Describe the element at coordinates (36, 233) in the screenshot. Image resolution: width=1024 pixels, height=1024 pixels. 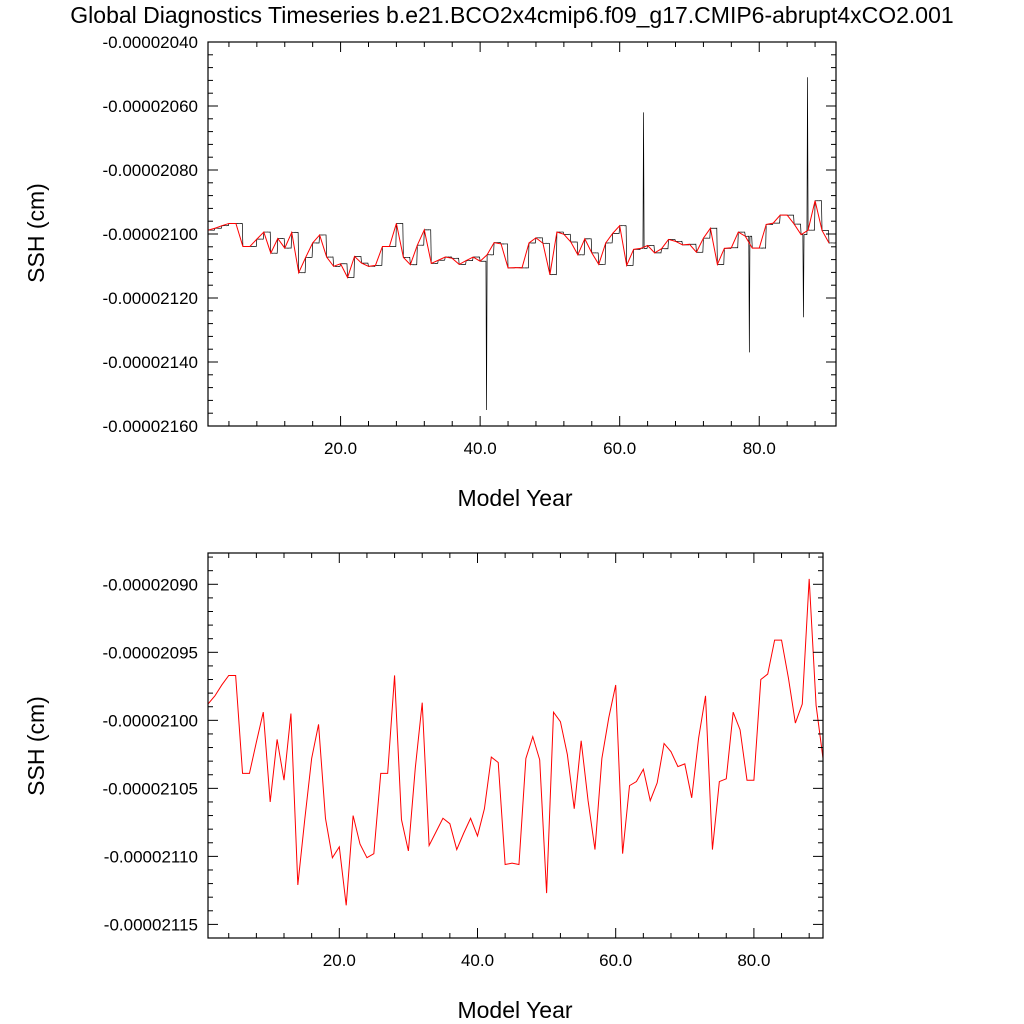
I see `top-y-axis-label: SSH (cm)` at that location.